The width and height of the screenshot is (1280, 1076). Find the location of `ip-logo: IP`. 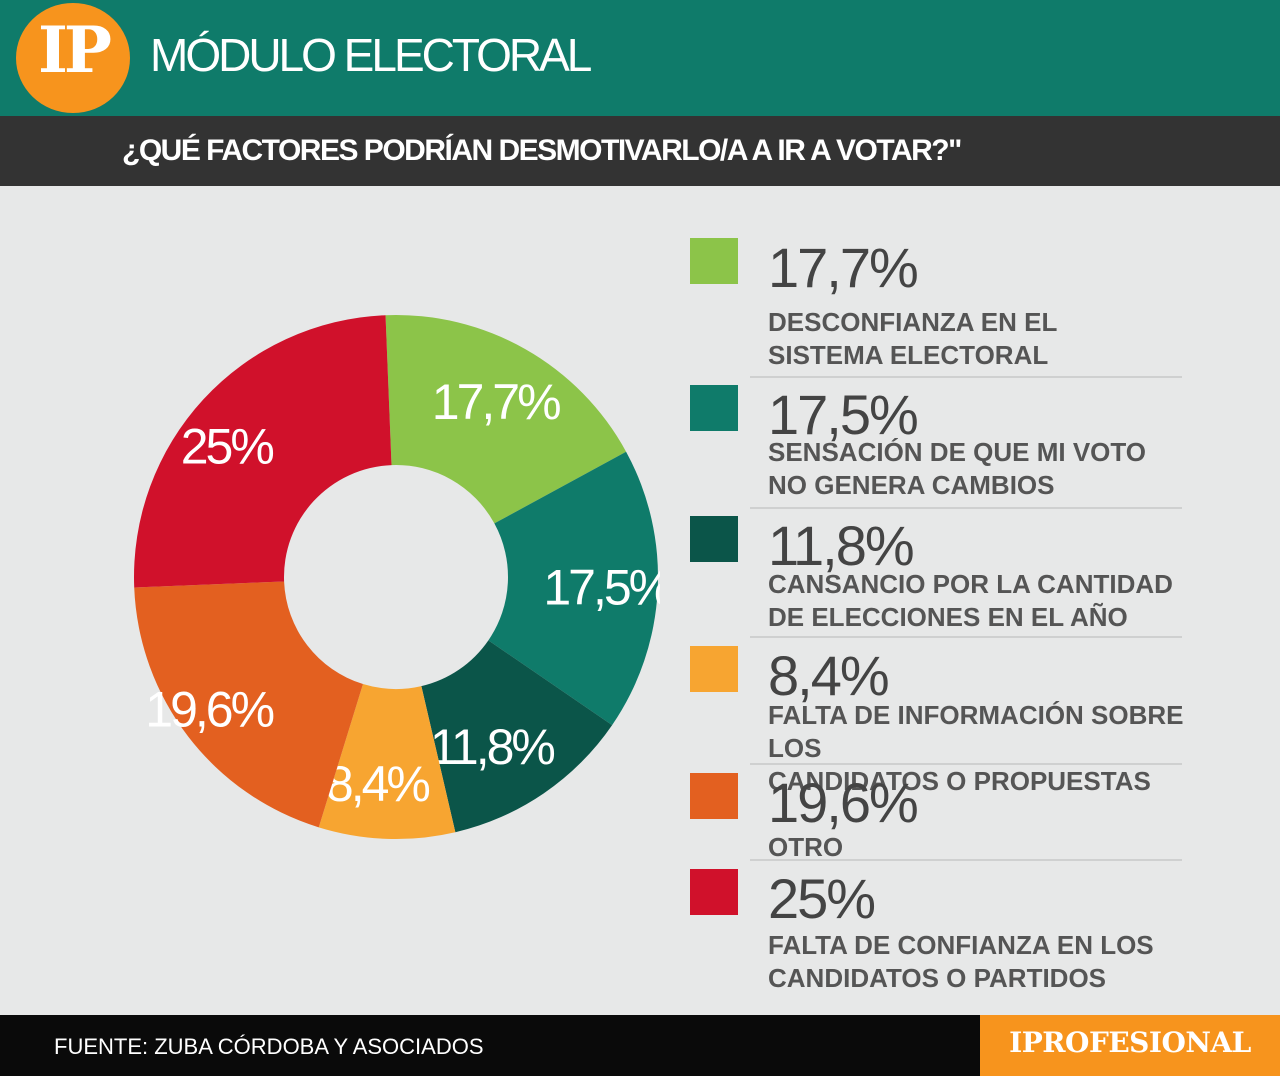

ip-logo: IP is located at coordinates (73, 58).